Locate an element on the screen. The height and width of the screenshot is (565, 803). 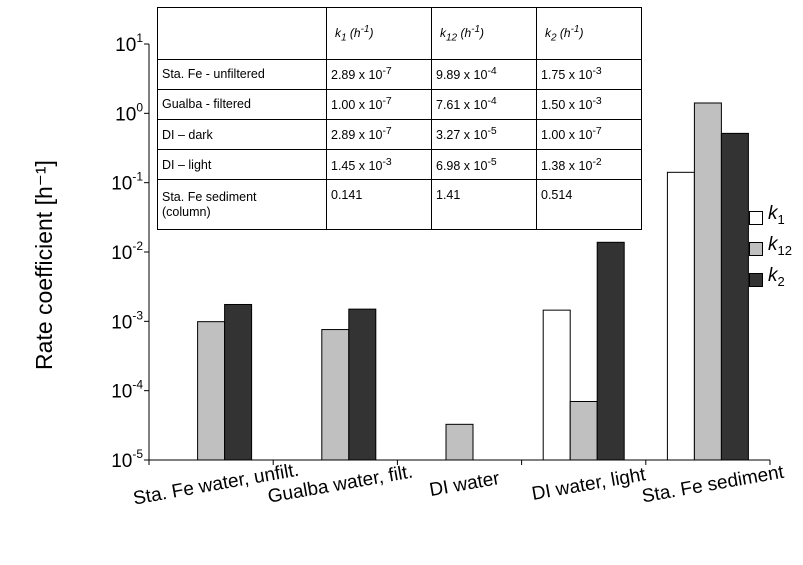
cell-mantissa: 3.27 x 10 is located at coordinates (462, 135).